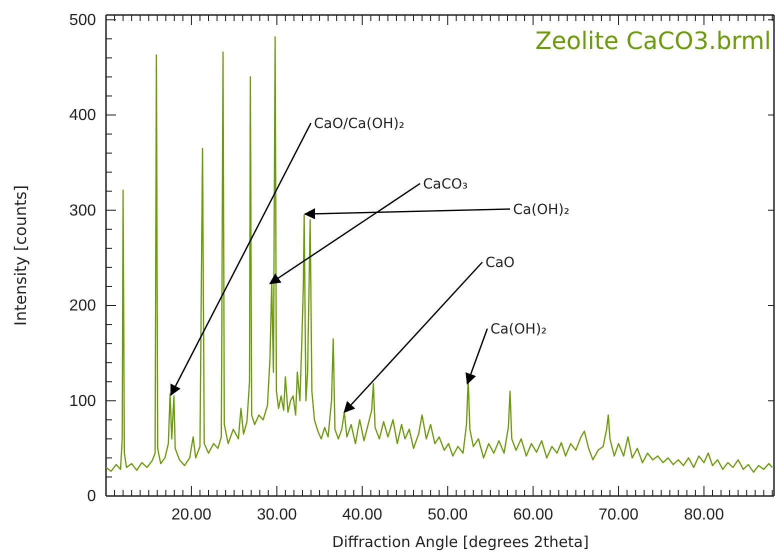 The width and height of the screenshot is (775, 554). What do you see at coordinates (91, 497) in the screenshot?
I see `y-tick-label: 0` at bounding box center [91, 497].